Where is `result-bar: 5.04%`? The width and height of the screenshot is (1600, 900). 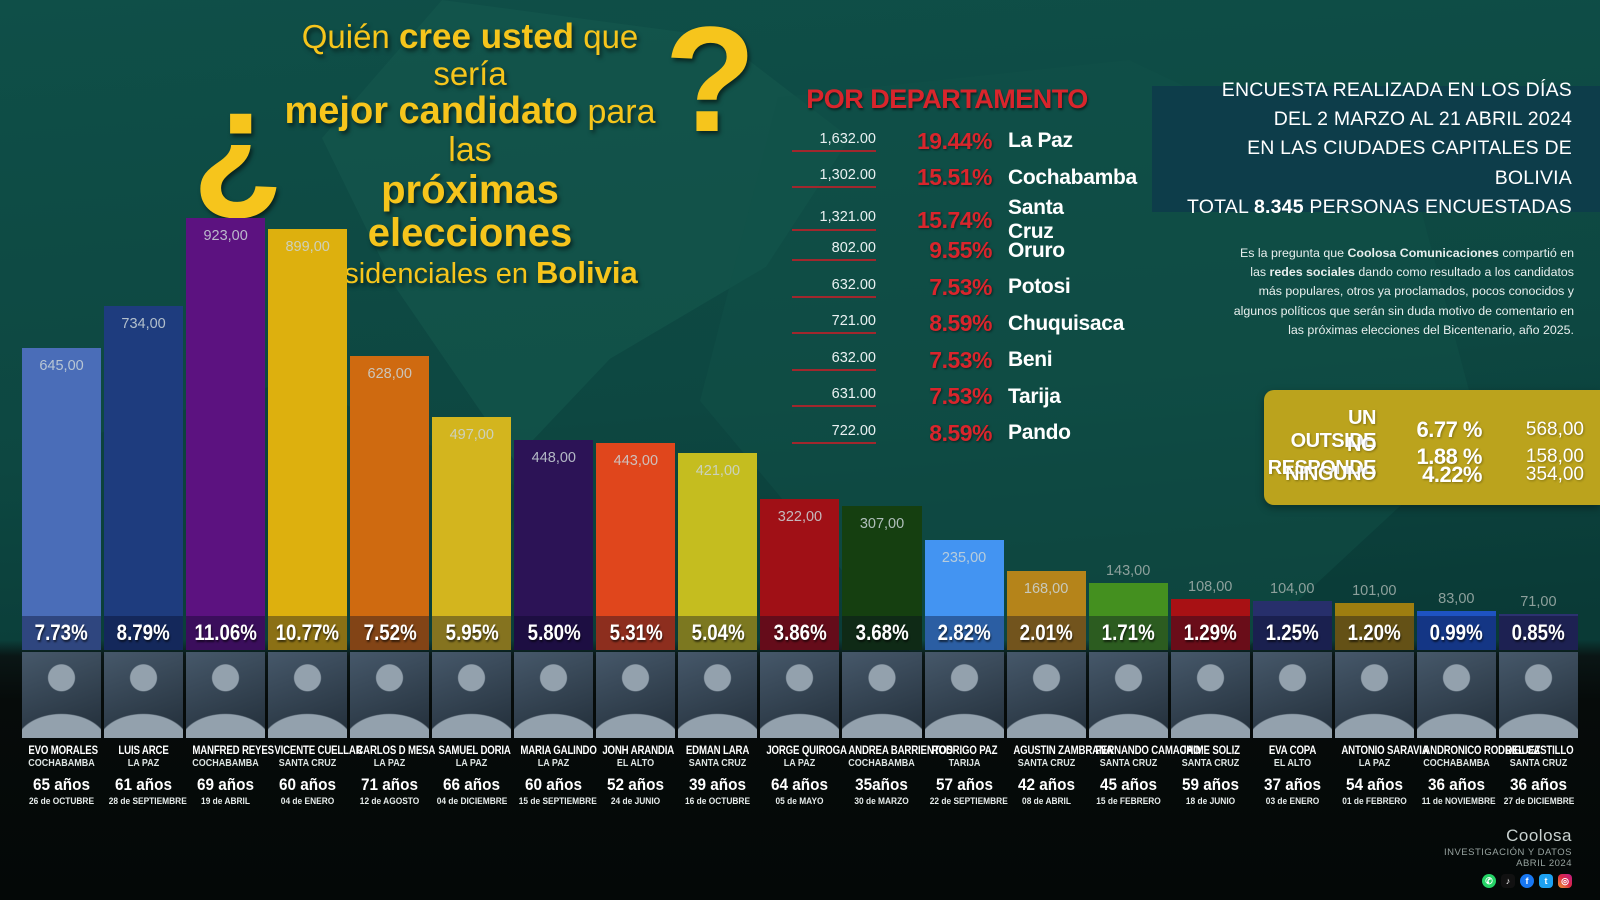 result-bar: 5.04% is located at coordinates (718, 551).